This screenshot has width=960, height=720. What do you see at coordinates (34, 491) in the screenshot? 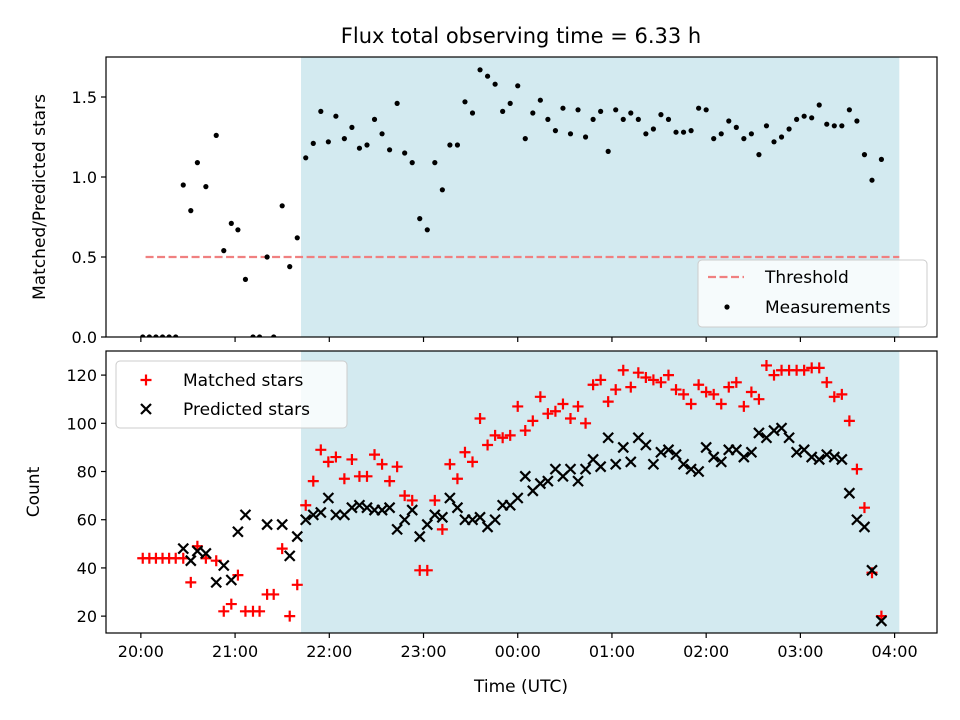
I see `bottom-y-axis-label: Count` at bounding box center [34, 491].